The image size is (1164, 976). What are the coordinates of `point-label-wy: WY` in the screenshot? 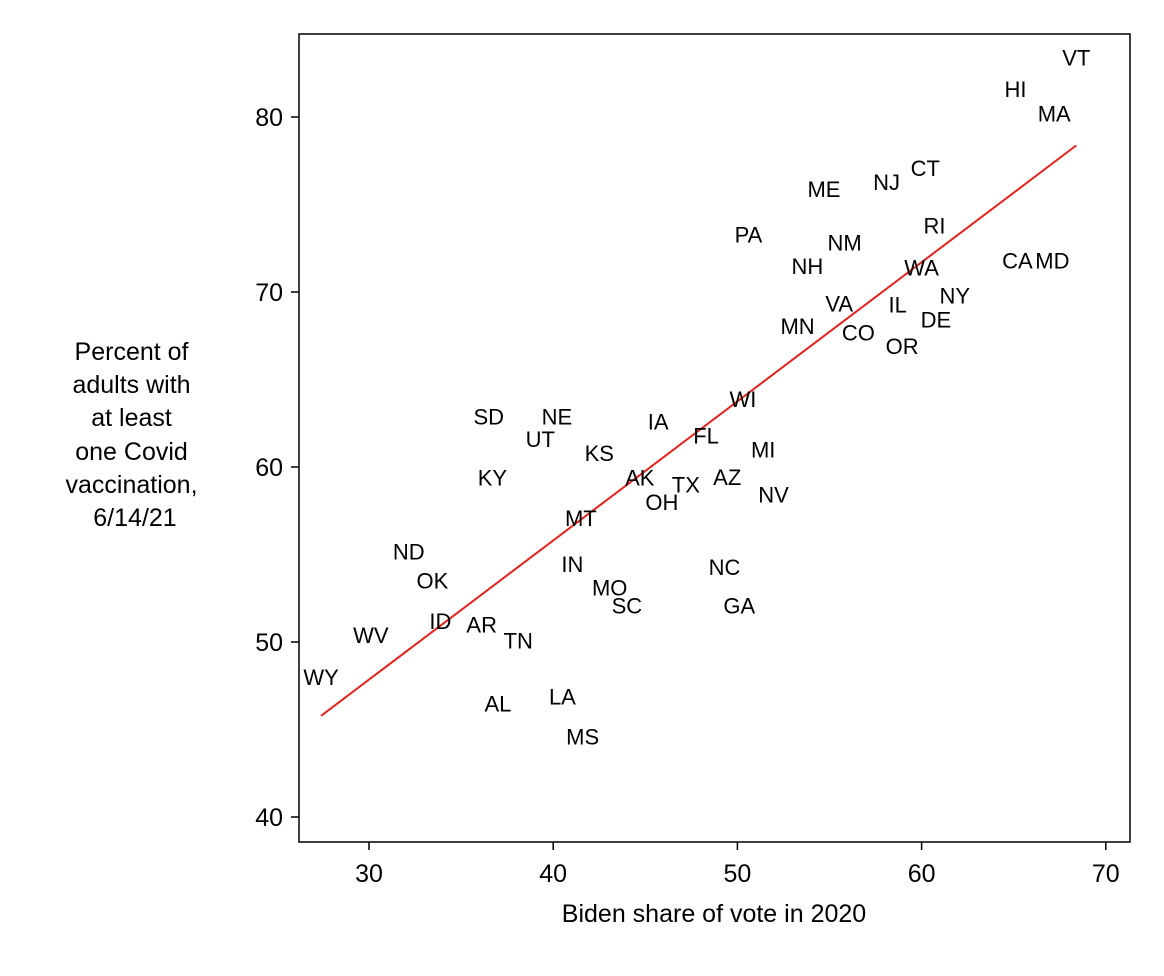 It's located at (321, 677).